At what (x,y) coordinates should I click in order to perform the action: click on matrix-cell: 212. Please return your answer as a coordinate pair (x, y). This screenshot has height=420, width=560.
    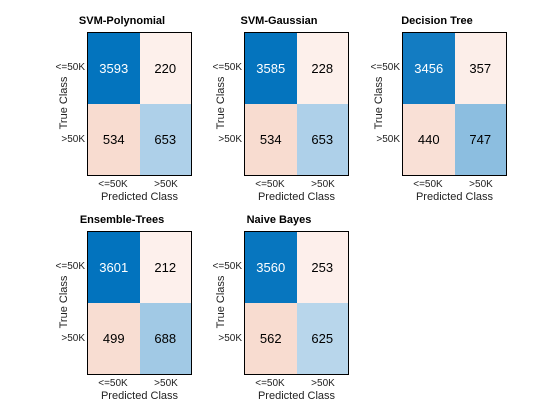
    Looking at the image, I should click on (165, 267).